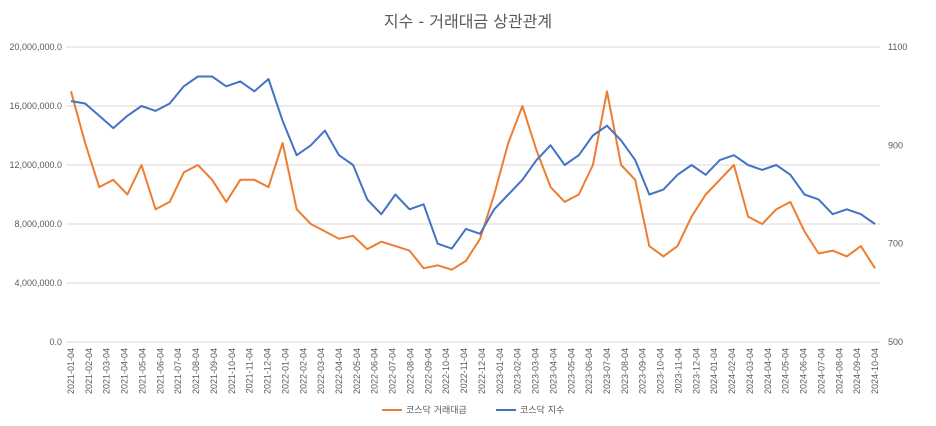 The width and height of the screenshot is (936, 426). What do you see at coordinates (468, 21) in the screenshot?
I see `chart-title: 지수 - 거래대금 상관관계` at bounding box center [468, 21].